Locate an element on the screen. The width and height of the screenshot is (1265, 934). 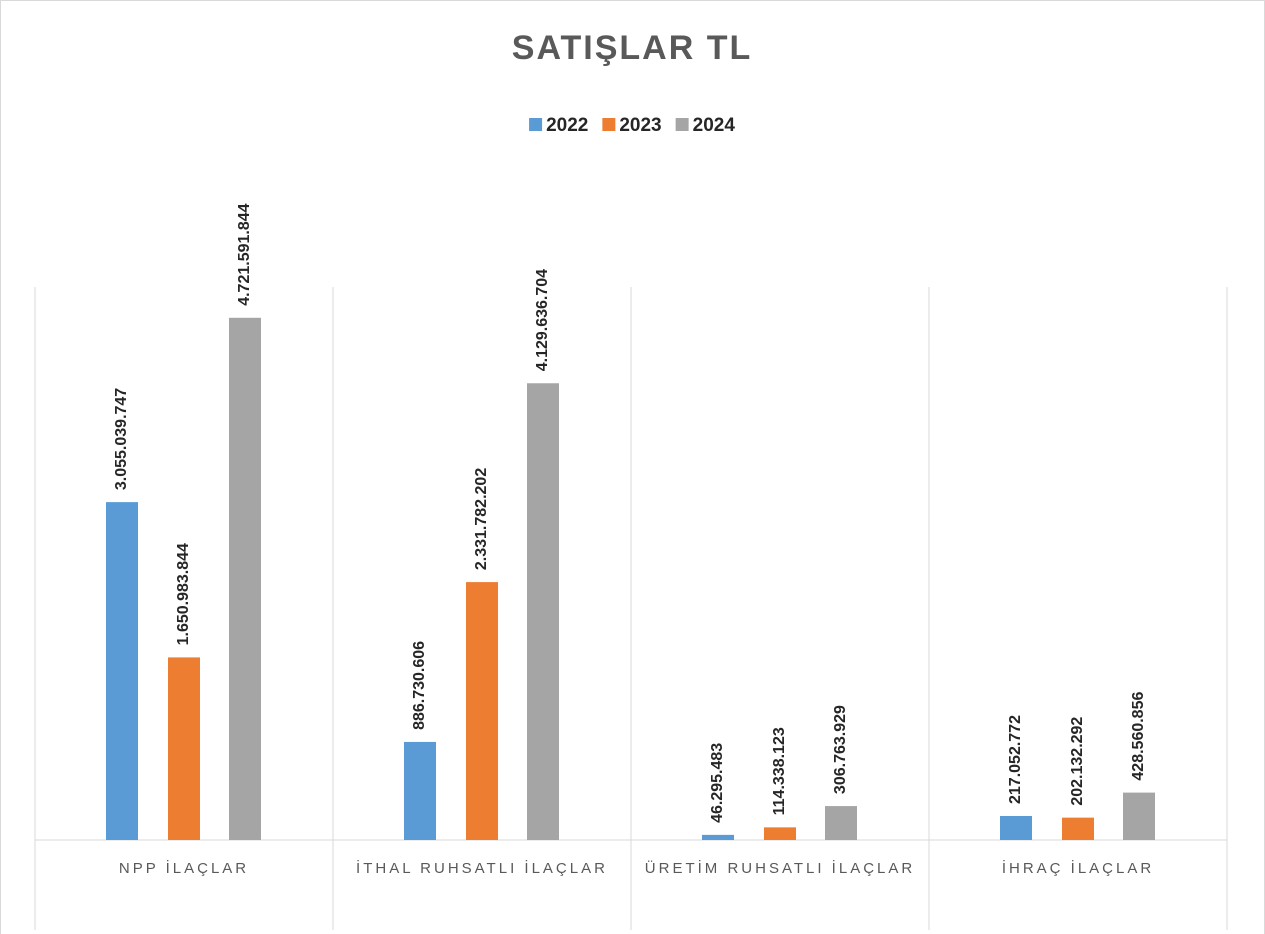
x-tick-label: ÜRETİM RUHSATLI İLAÇLAR is located at coordinates (780, 868).